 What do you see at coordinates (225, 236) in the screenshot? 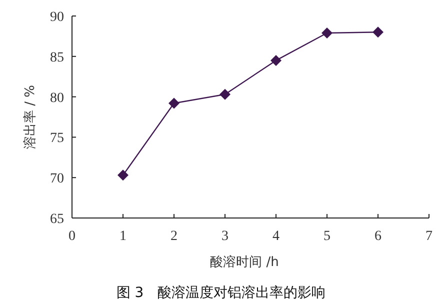
I see `x-tick-label: 3` at bounding box center [225, 236].